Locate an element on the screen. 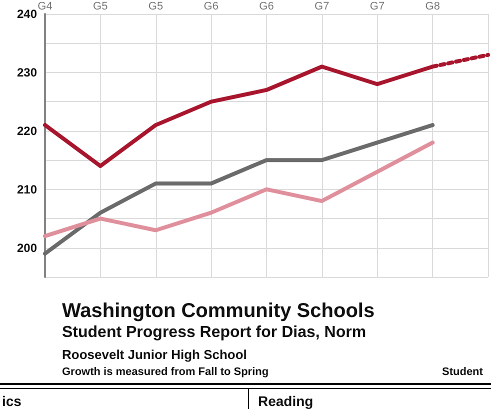  text: Growth is measured from Fall to Spring is located at coordinates (165, 372).